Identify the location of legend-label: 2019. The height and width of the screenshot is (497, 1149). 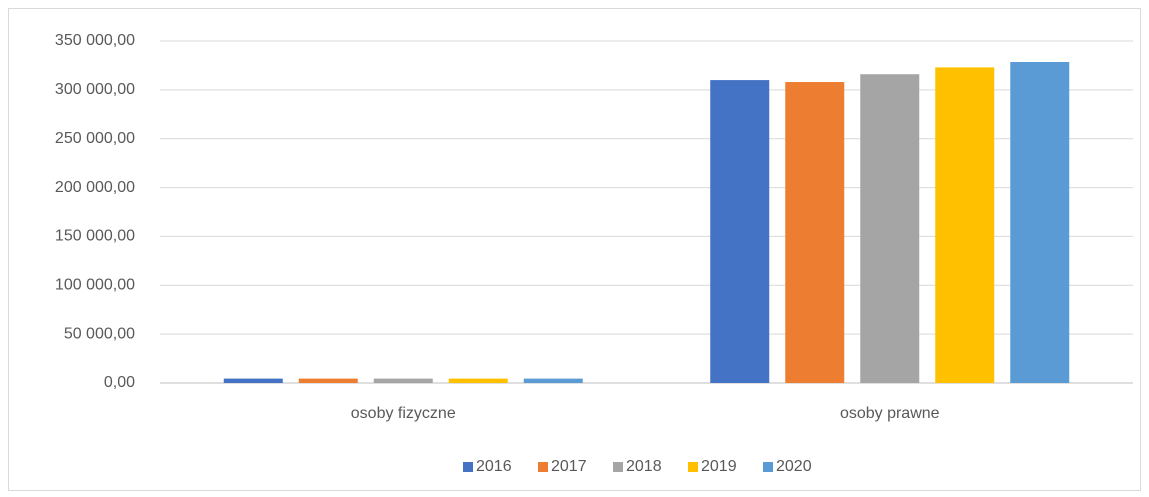
(719, 466).